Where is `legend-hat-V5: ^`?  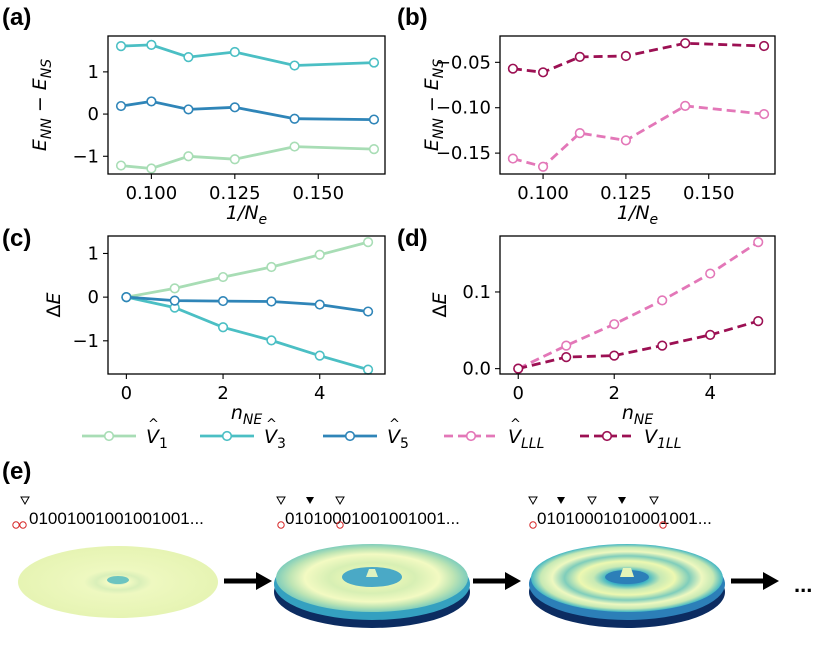
legend-hat-V5: ^ is located at coordinates (394, 424).